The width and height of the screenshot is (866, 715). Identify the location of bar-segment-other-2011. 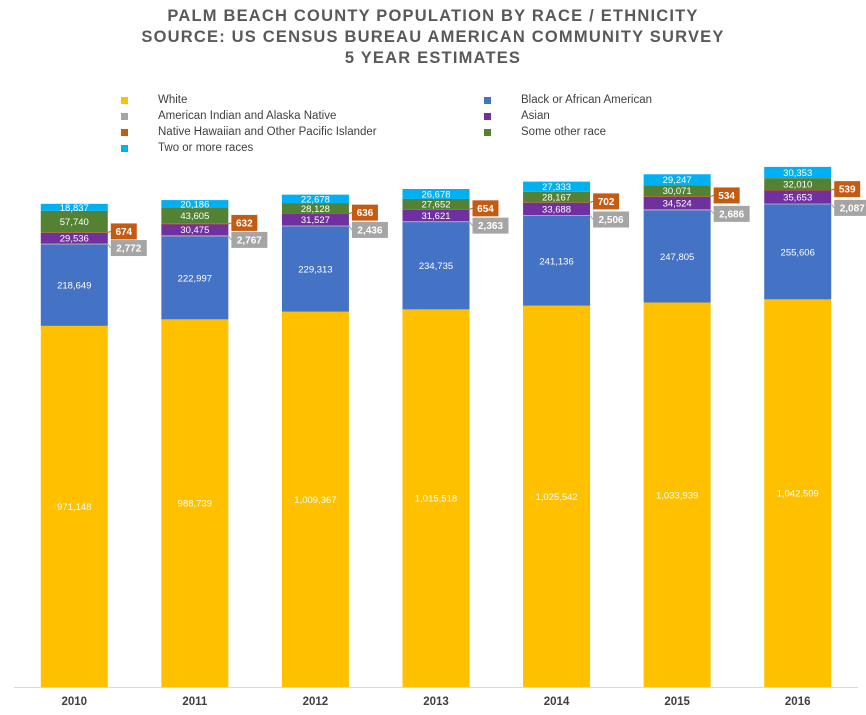
(195, 215).